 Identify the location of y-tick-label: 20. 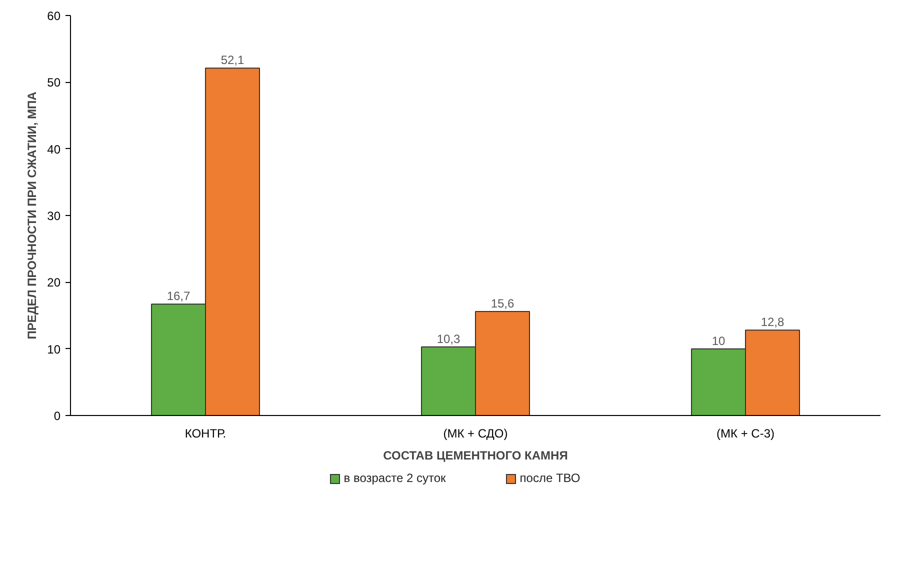
(54, 283).